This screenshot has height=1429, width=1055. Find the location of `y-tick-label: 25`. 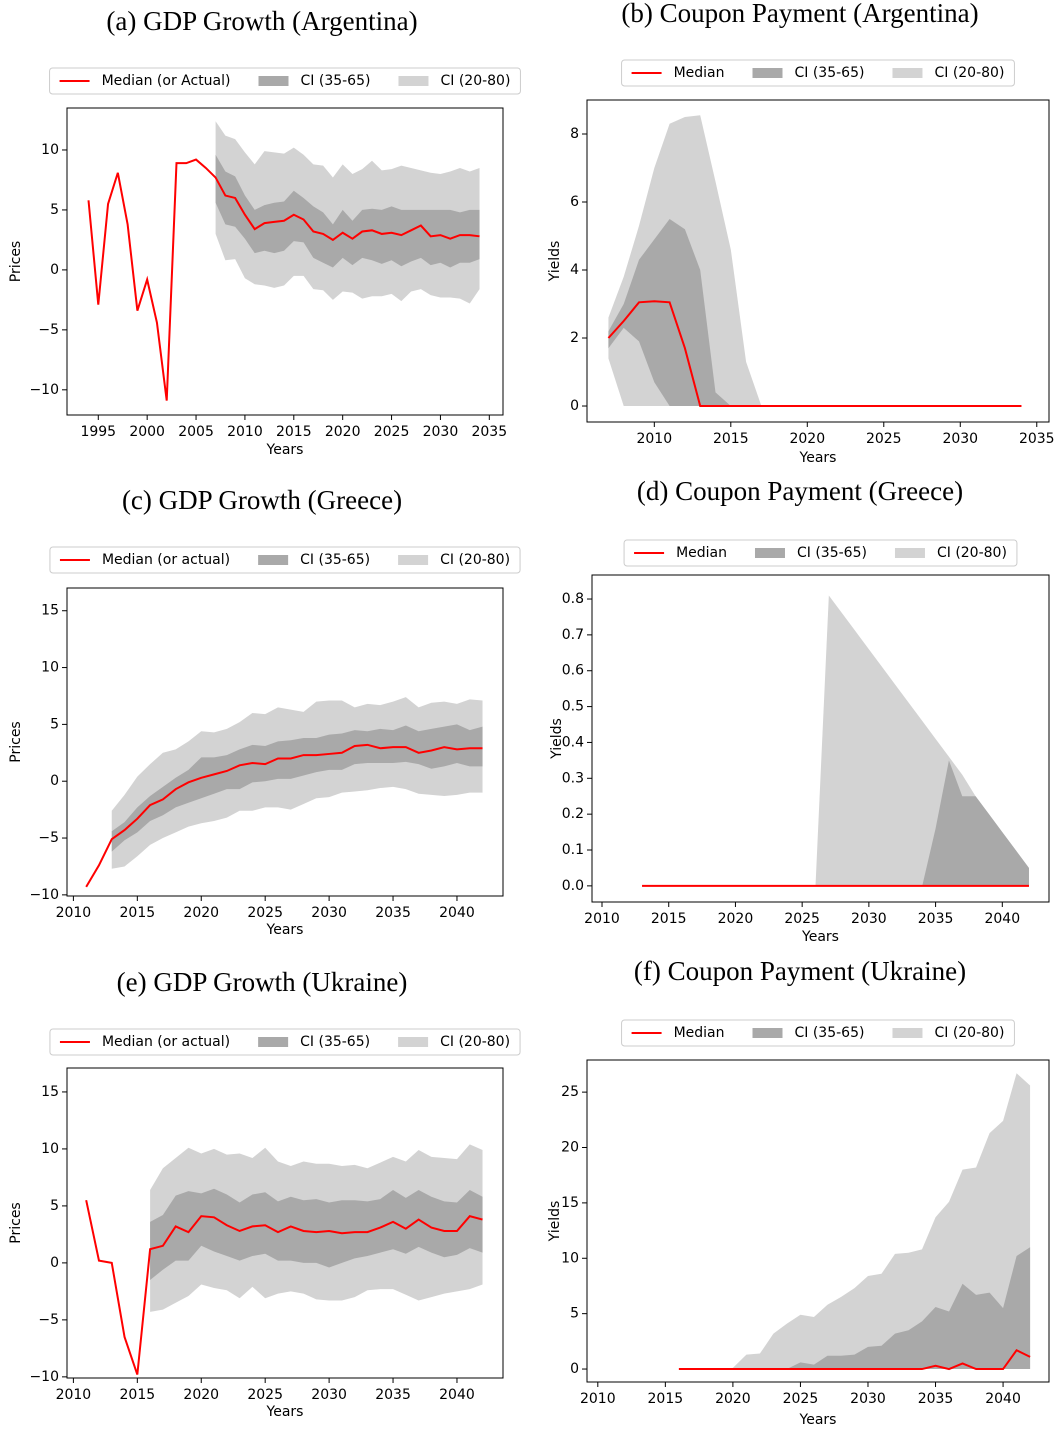

y-tick-label: 25 is located at coordinates (570, 1092).